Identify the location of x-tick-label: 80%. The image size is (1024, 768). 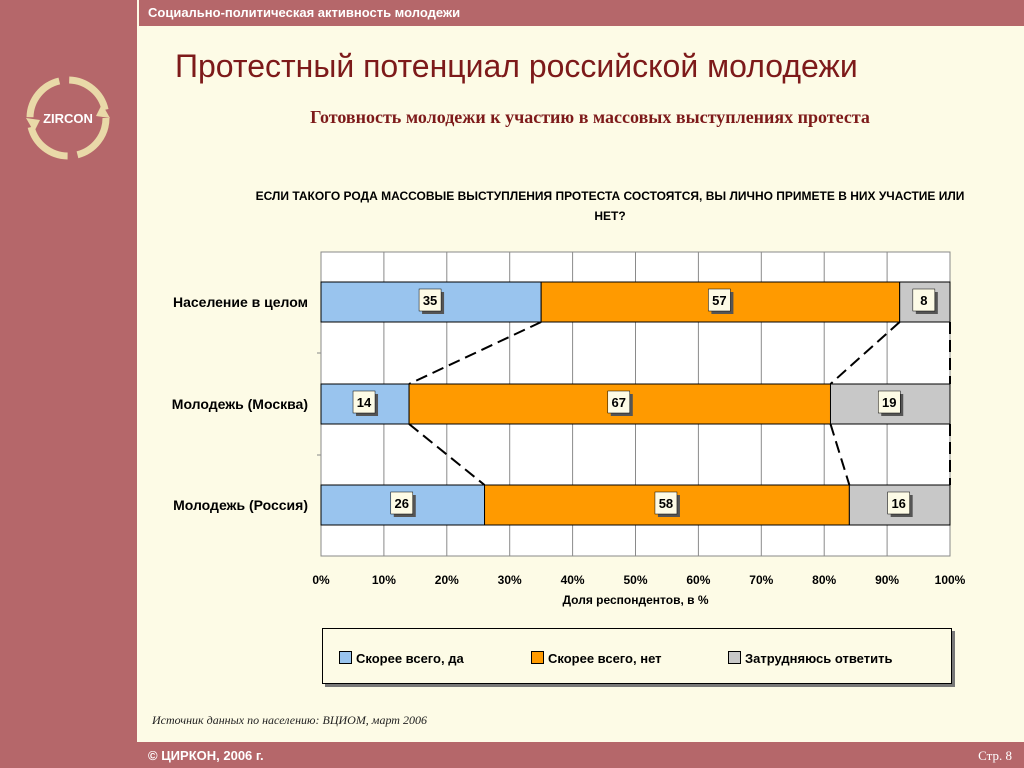
(824, 580).